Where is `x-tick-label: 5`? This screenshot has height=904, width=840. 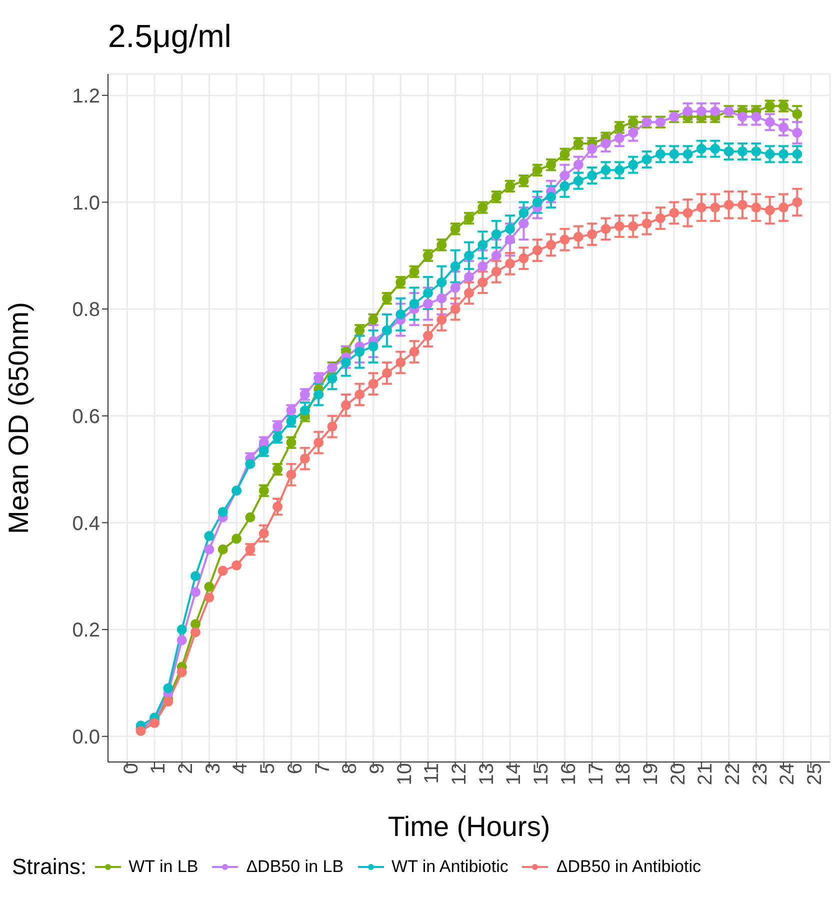
x-tick-label: 5 is located at coordinates (268, 768).